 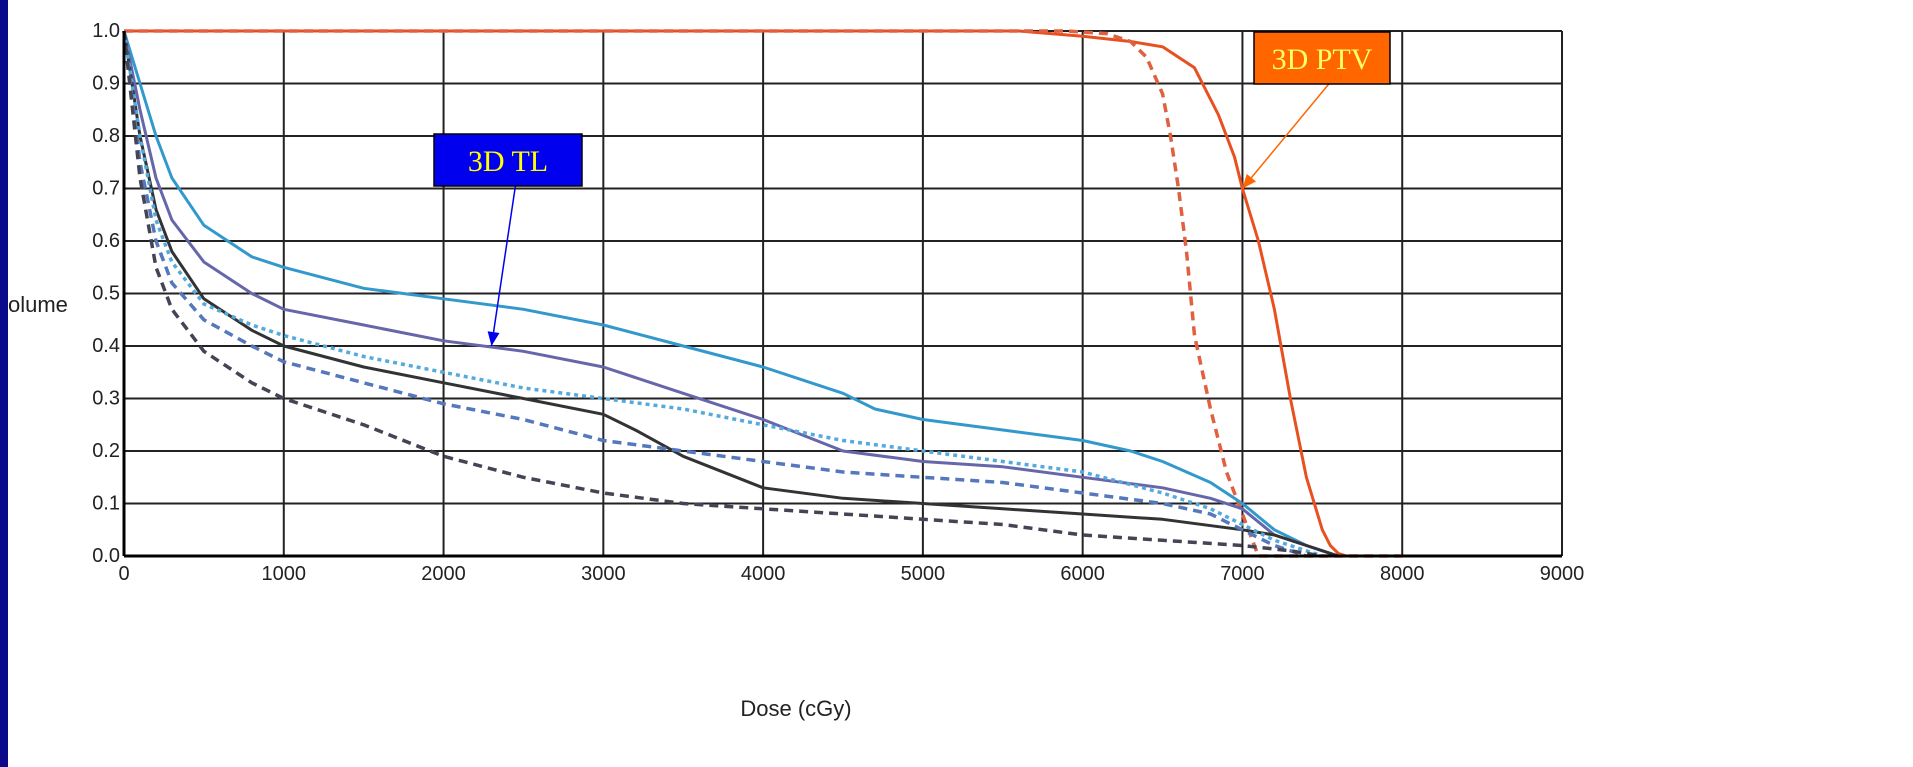 I want to click on y-tick-label: 0.2, so click(x=106, y=451).